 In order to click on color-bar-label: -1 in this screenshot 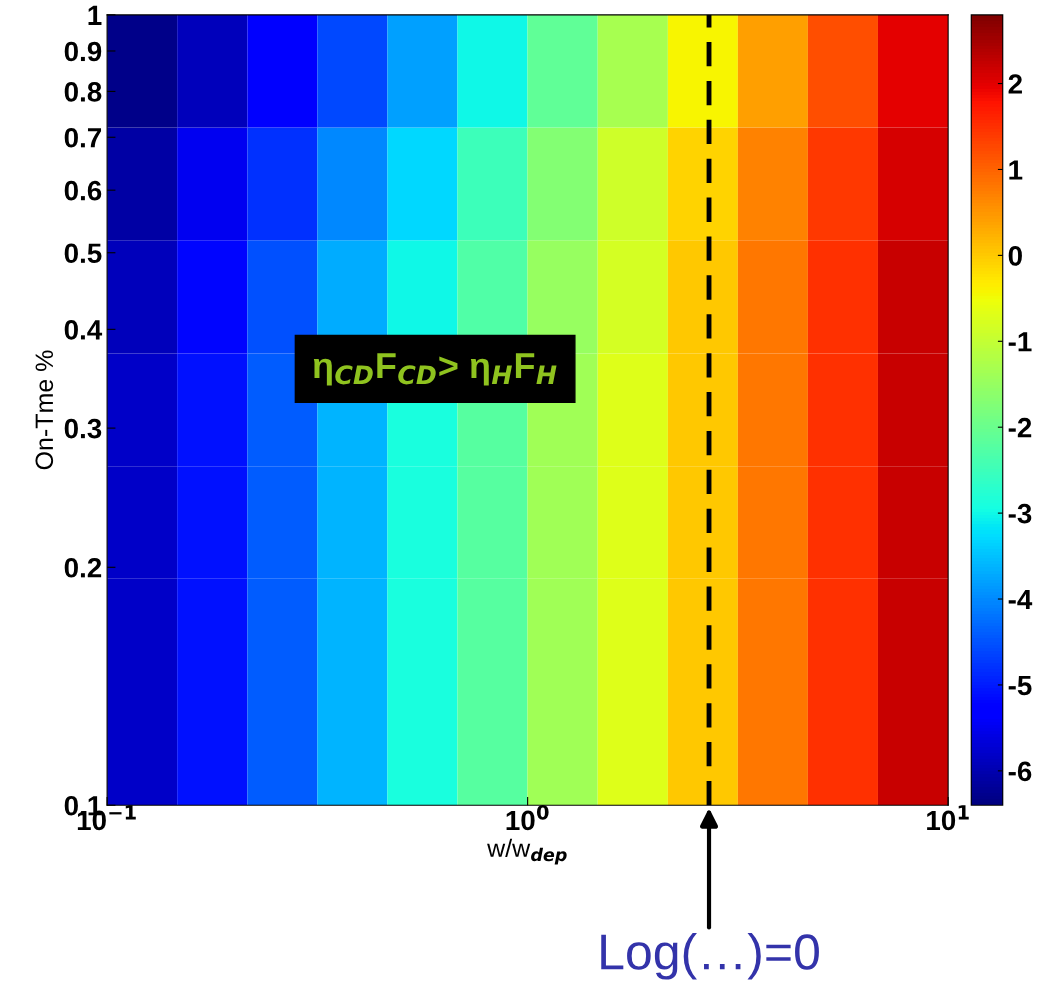, I will do `click(1020, 342)`.